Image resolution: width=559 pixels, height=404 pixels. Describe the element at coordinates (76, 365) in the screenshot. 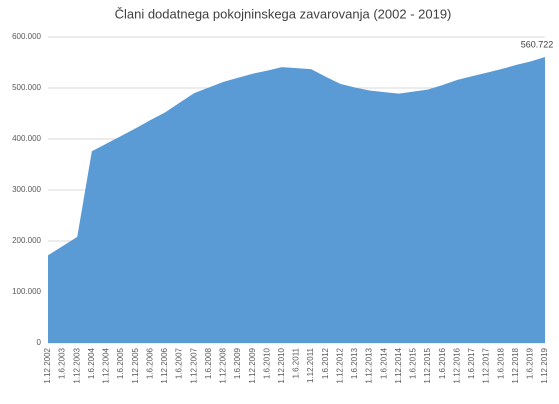

I see `x-tick-label: 1.12.2003` at that location.